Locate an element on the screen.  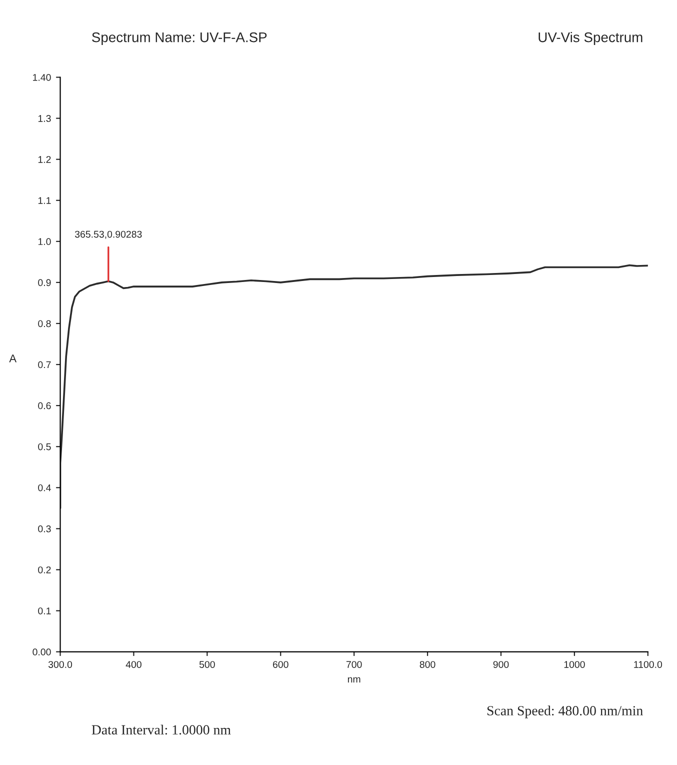
x-tick-label: 300.0 is located at coordinates (60, 664).